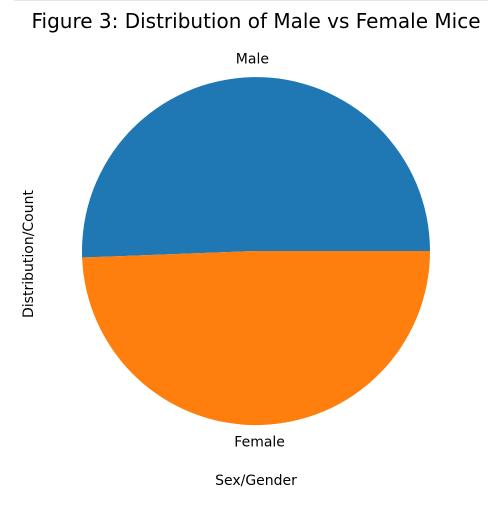 The height and width of the screenshot is (505, 488). What do you see at coordinates (251, 0) in the screenshot?
I see `top-border-line` at bounding box center [251, 0].